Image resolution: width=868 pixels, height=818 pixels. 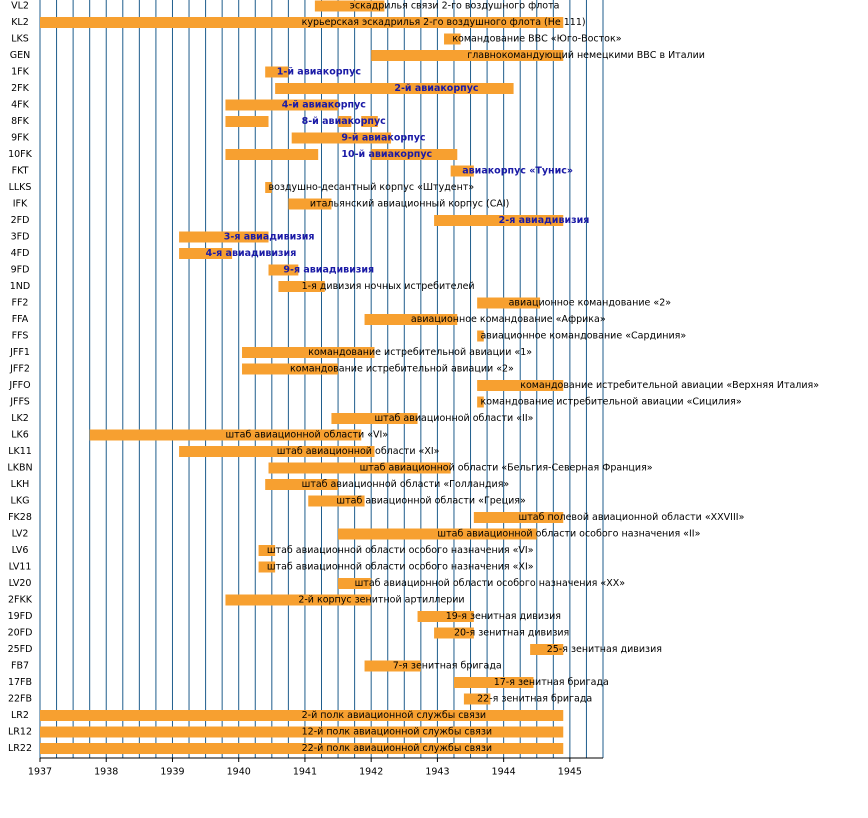 I want to click on bar-label: авиационное командование «Африка», so click(x=508, y=319).